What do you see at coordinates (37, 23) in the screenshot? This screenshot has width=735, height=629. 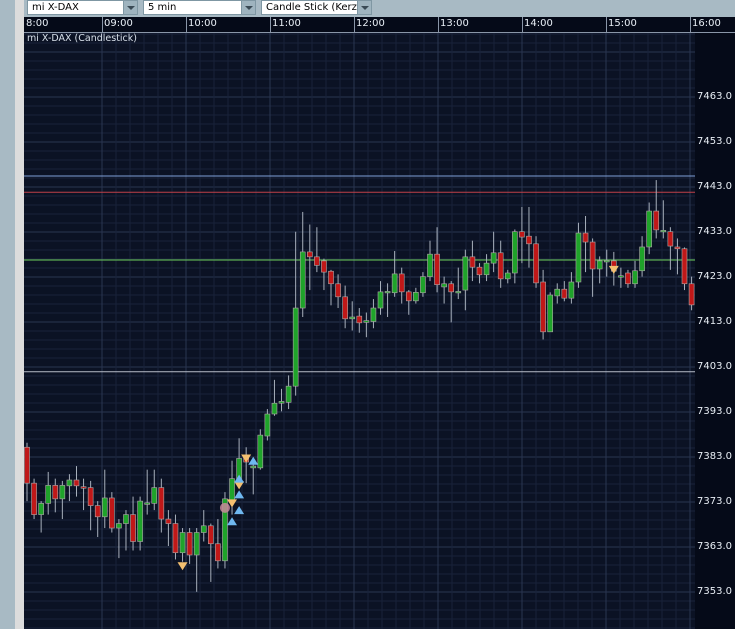 I see `time-tick-label: 8:00` at bounding box center [37, 23].